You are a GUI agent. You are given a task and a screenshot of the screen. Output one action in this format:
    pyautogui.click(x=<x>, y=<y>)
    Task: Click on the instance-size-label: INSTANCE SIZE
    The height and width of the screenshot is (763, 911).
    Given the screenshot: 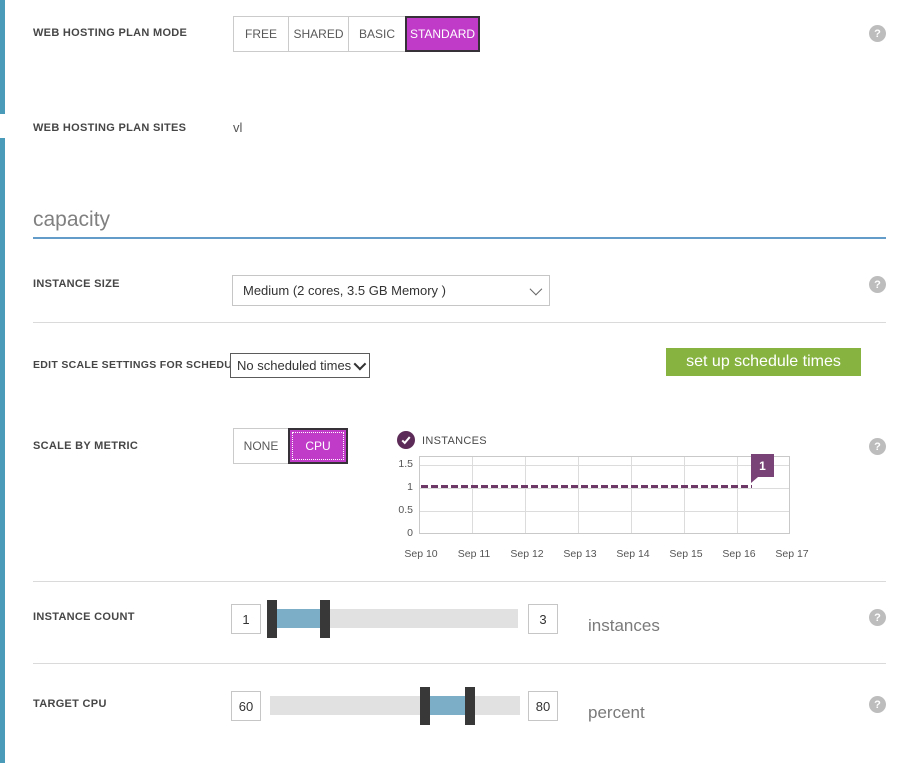 What is the action you would take?
    pyautogui.click(x=76, y=284)
    